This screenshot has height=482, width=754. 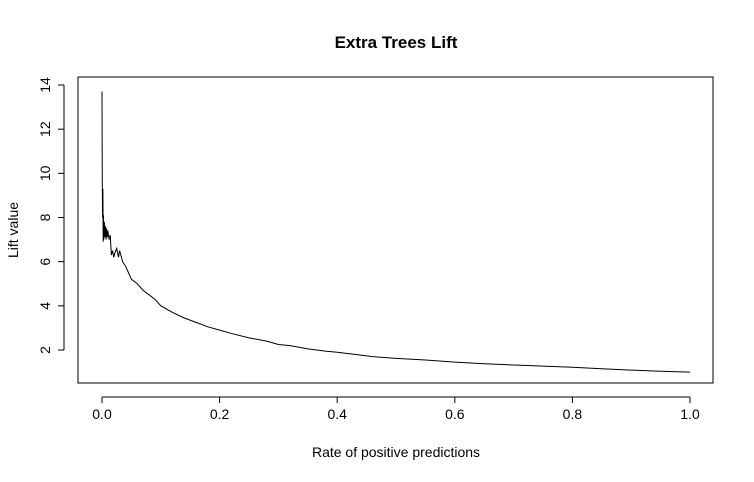 What do you see at coordinates (396, 42) in the screenshot?
I see `chart-title: Extra Trees Lift` at bounding box center [396, 42].